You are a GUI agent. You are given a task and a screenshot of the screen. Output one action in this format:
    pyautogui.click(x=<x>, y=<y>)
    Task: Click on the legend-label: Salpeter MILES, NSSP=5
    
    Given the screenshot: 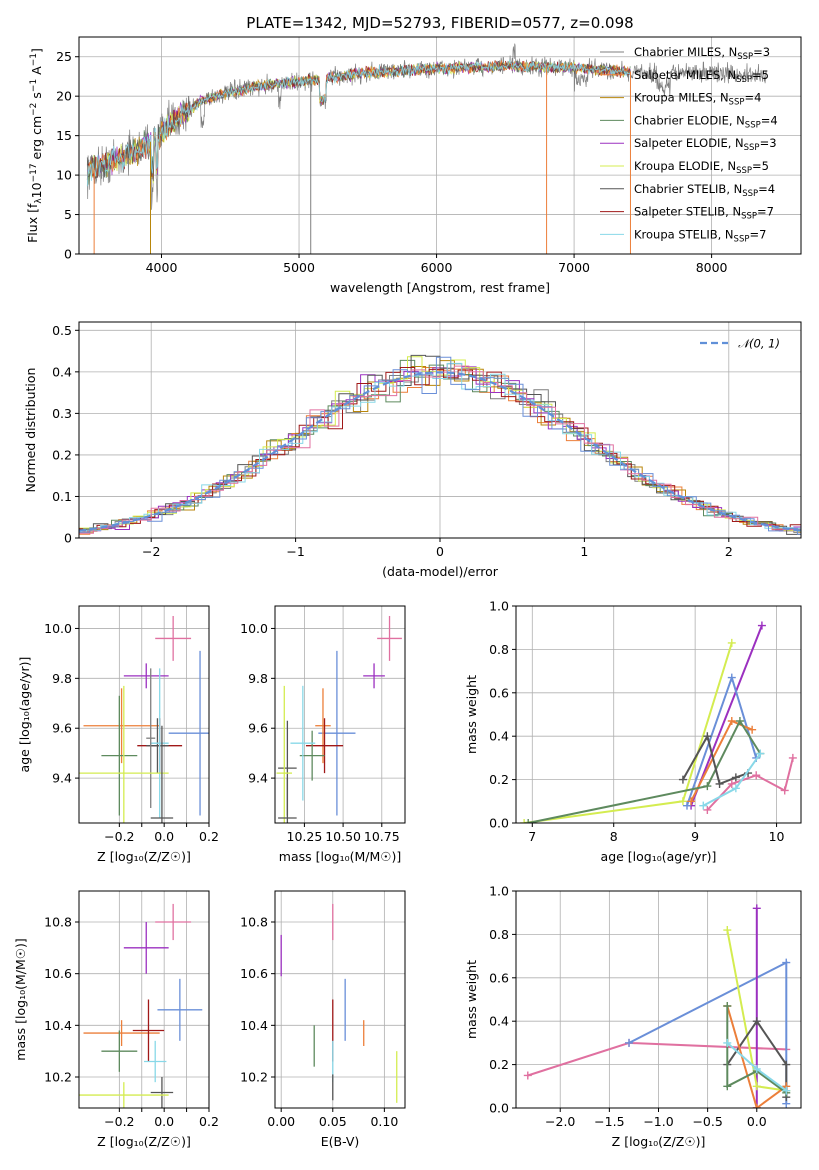 What is the action you would take?
    pyautogui.click(x=701, y=76)
    